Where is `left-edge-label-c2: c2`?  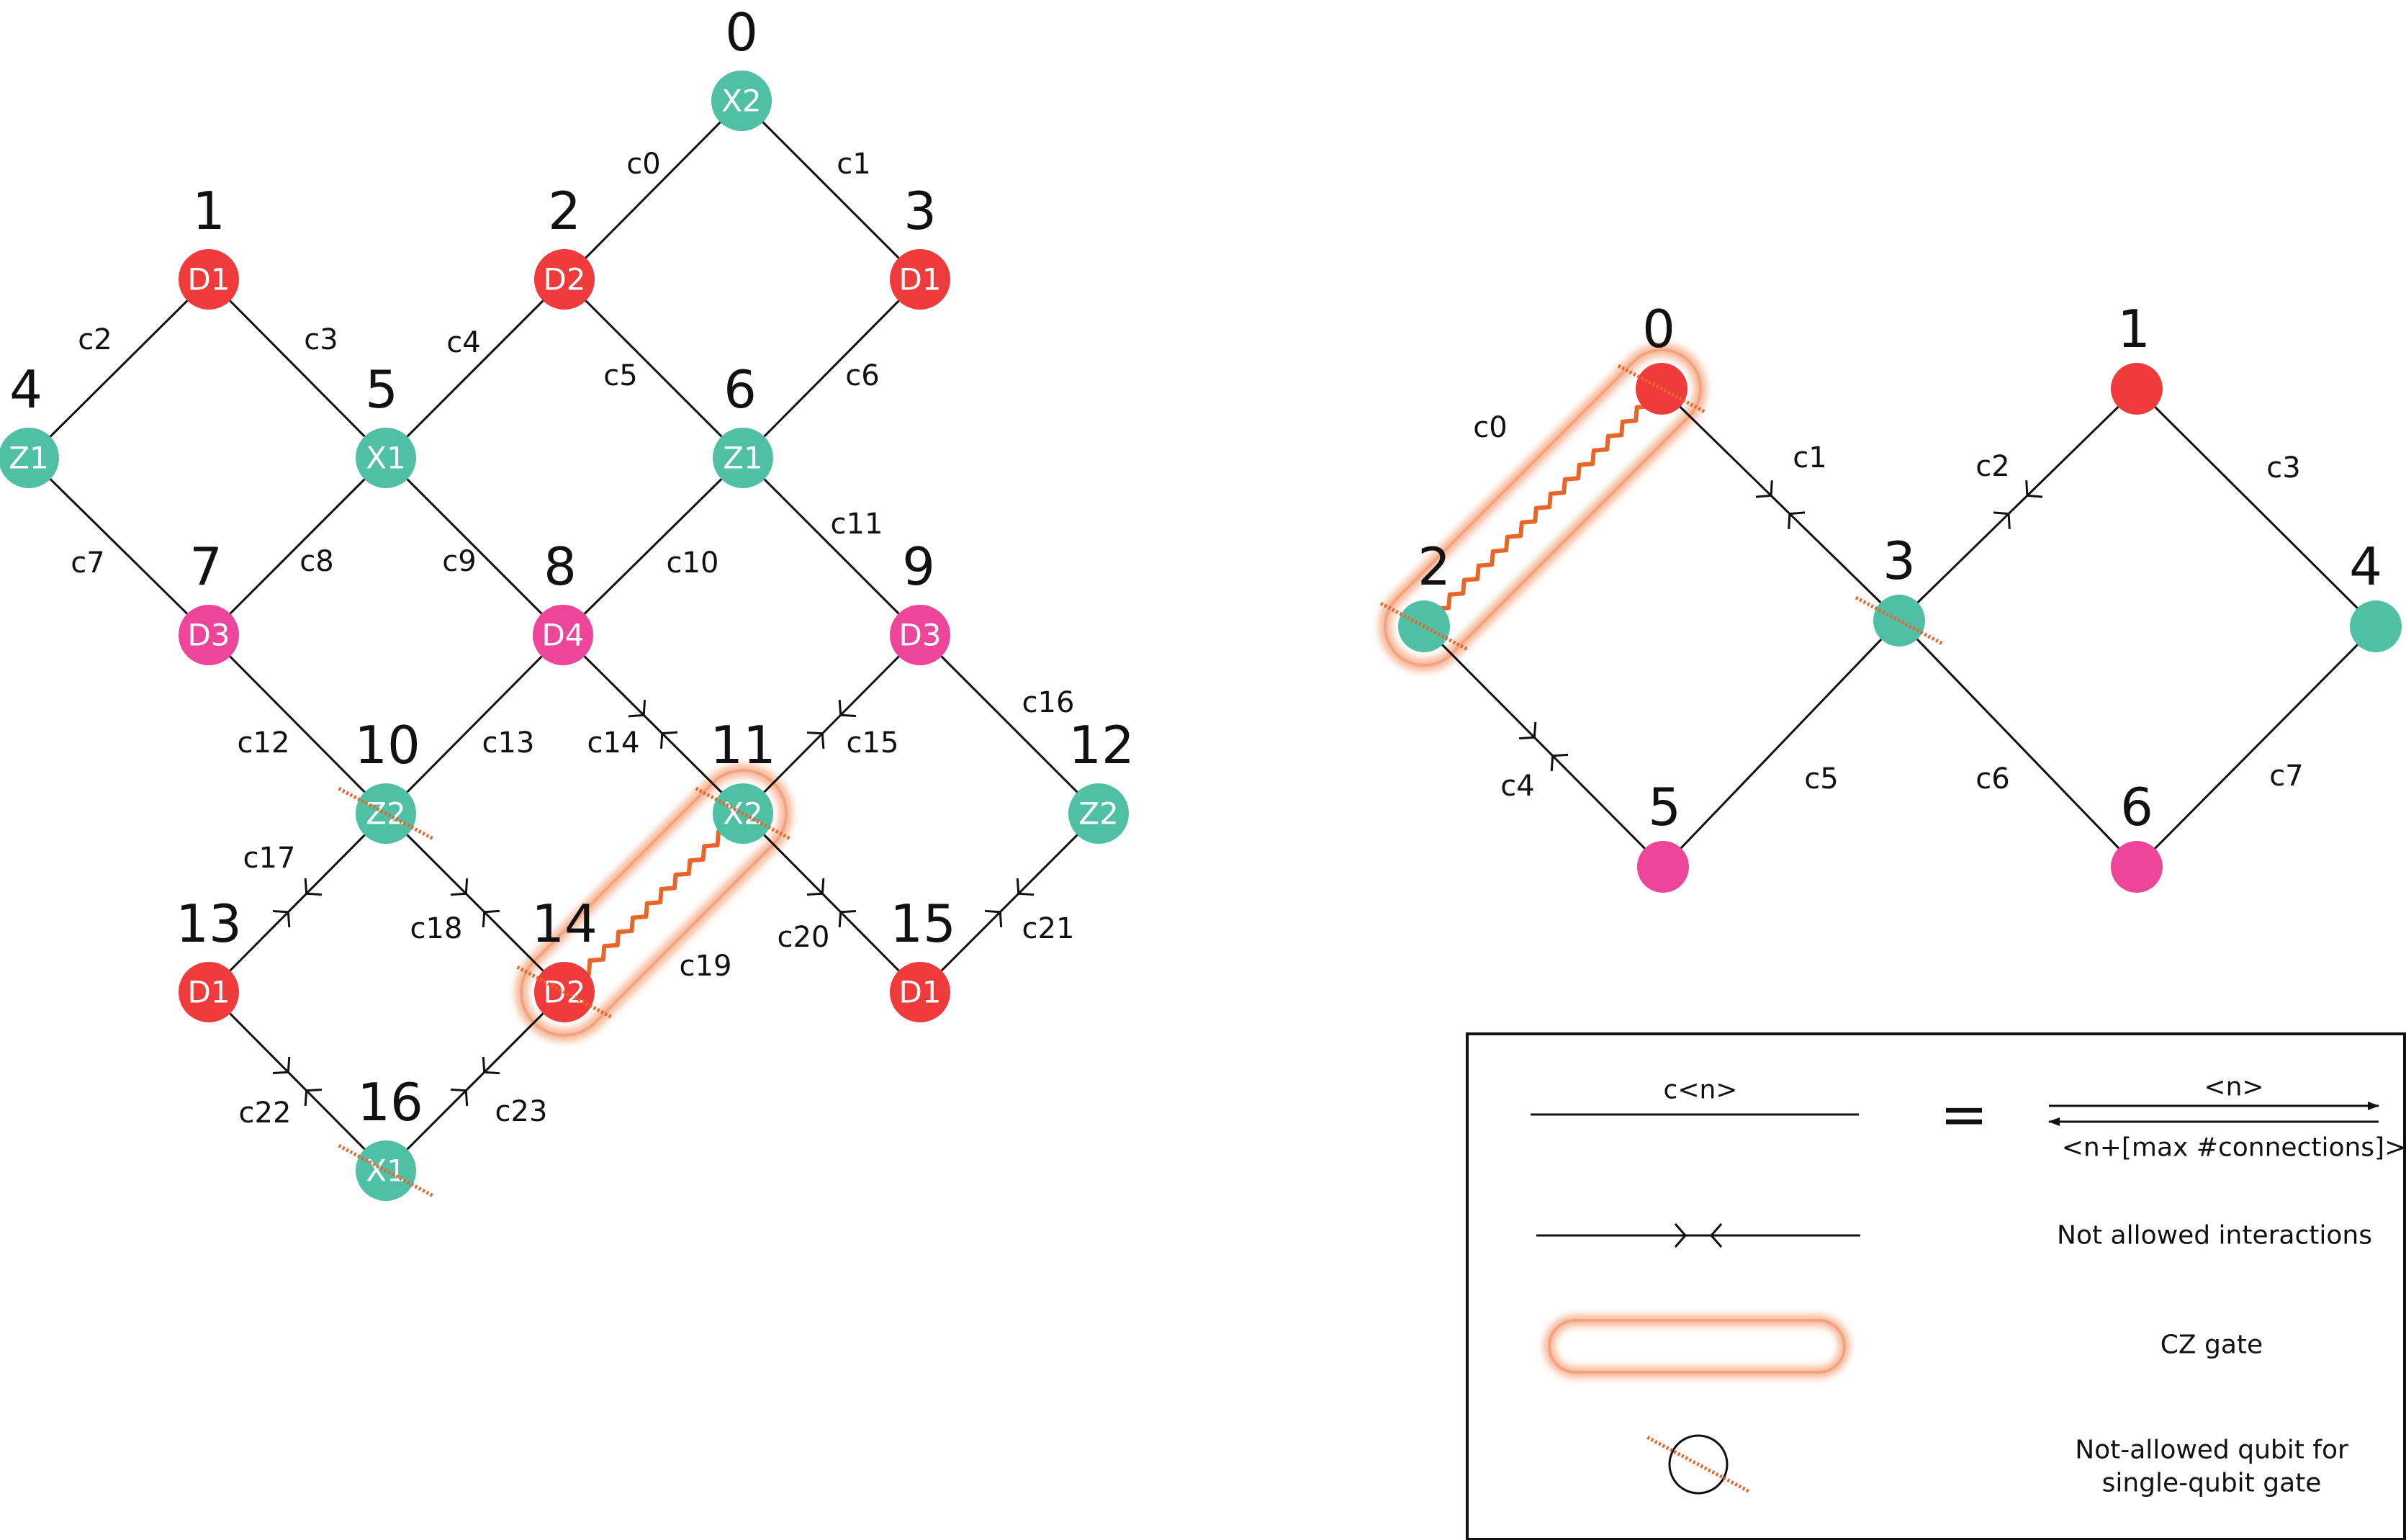
left-edge-label-c2: c2 is located at coordinates (95, 339).